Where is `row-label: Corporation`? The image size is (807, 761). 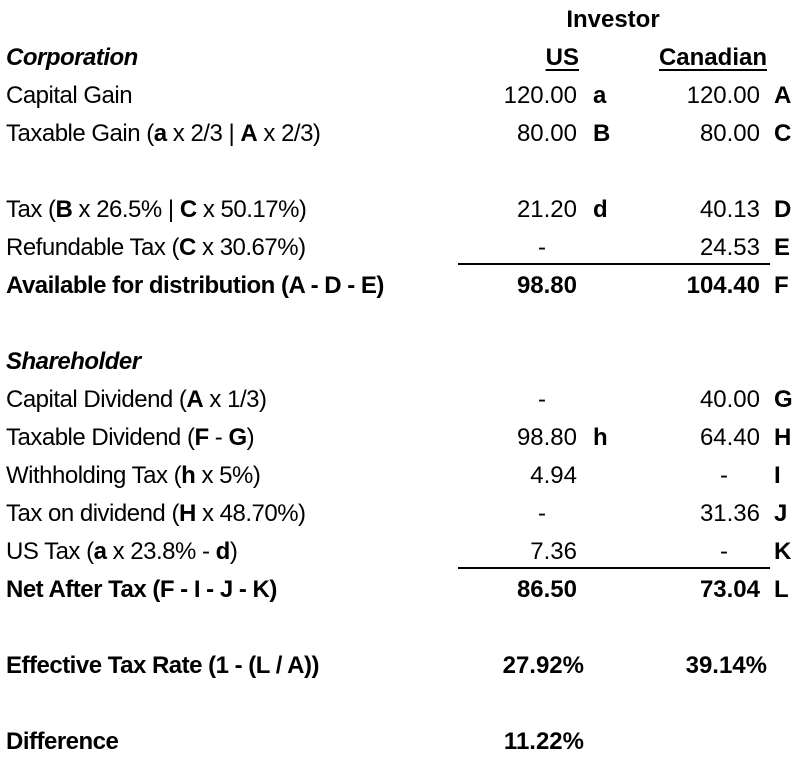
row-label: Corporation is located at coordinates (229, 58).